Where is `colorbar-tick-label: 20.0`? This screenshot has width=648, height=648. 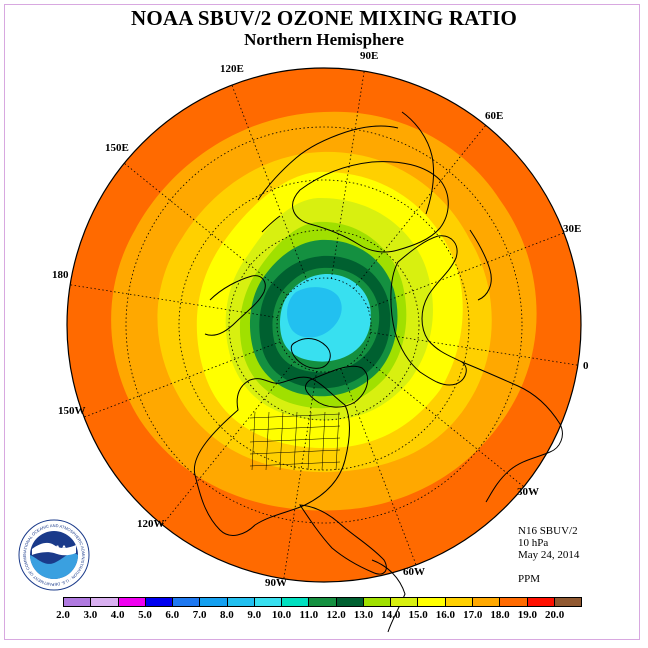 colorbar-tick-label: 20.0 is located at coordinates (555, 615).